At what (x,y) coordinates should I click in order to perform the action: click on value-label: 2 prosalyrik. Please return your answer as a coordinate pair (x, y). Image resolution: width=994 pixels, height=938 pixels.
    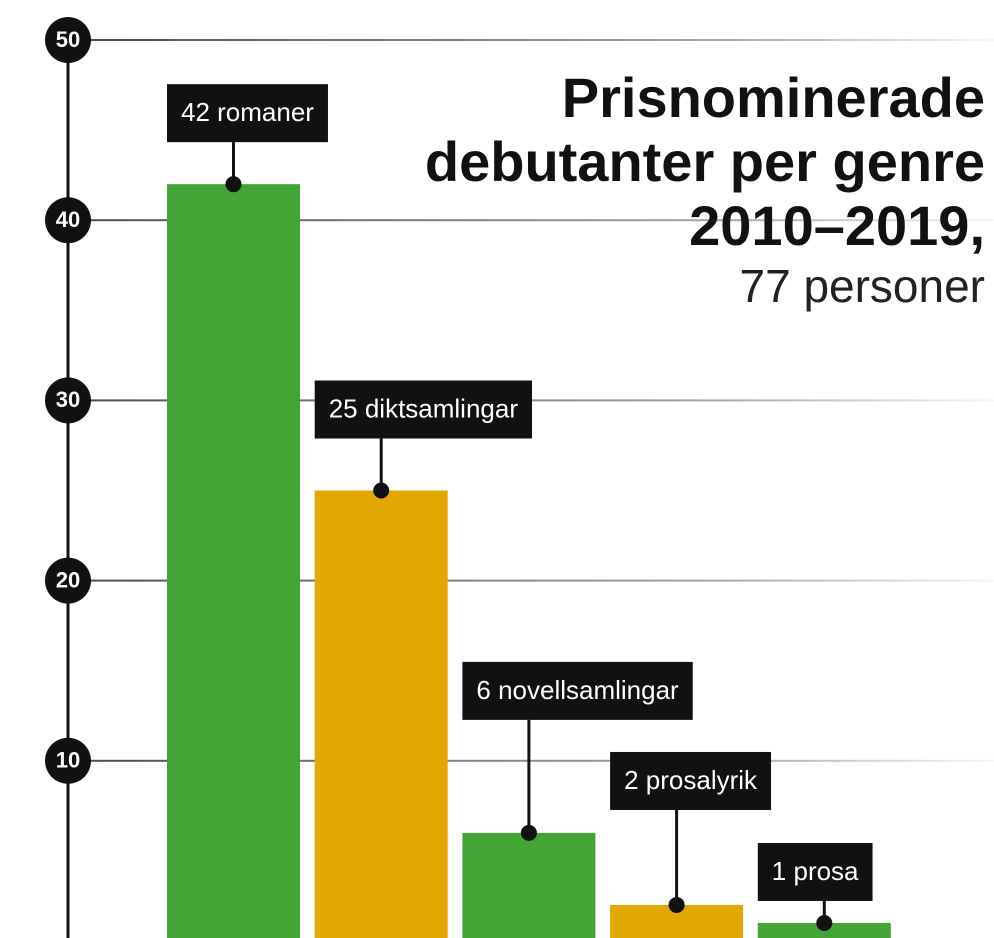
    Looking at the image, I should click on (691, 780).